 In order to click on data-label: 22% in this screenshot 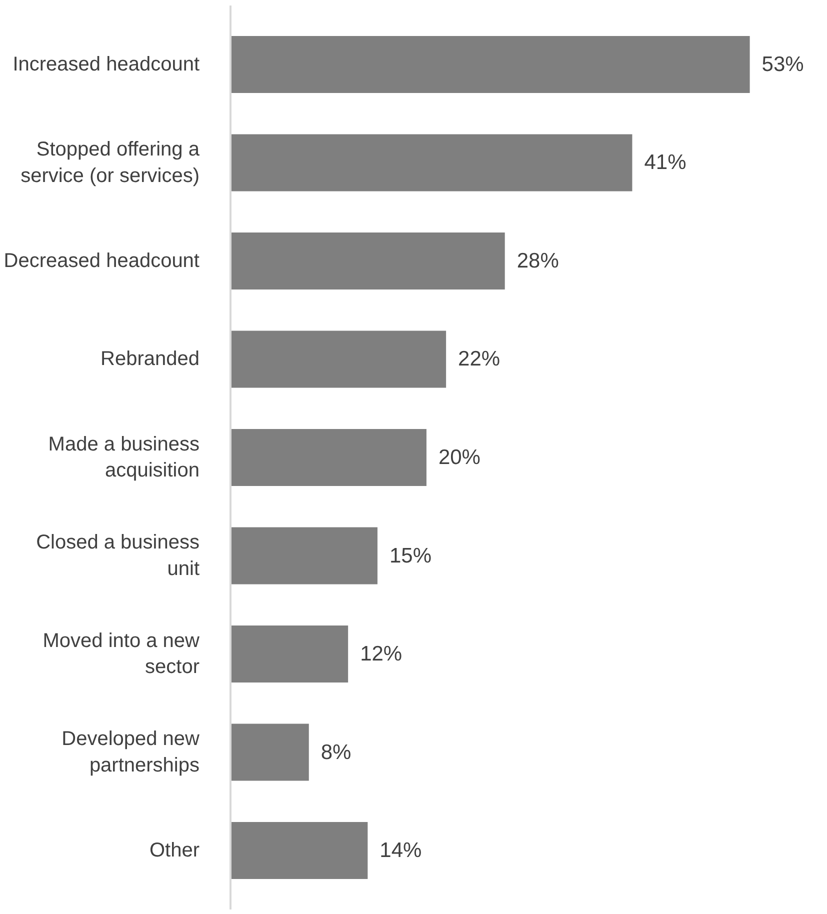, I will do `click(479, 359)`.